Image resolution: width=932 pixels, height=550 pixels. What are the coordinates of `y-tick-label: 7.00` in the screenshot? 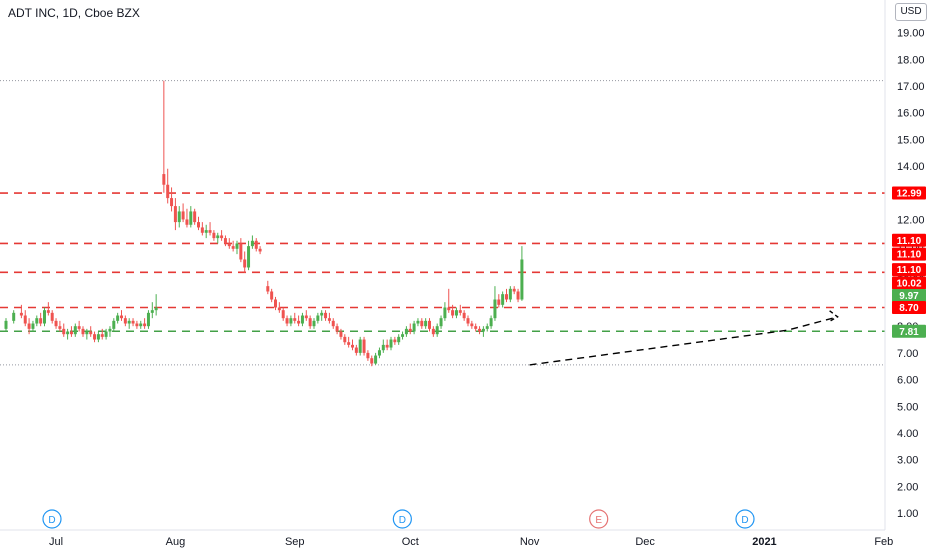 It's located at (907, 354).